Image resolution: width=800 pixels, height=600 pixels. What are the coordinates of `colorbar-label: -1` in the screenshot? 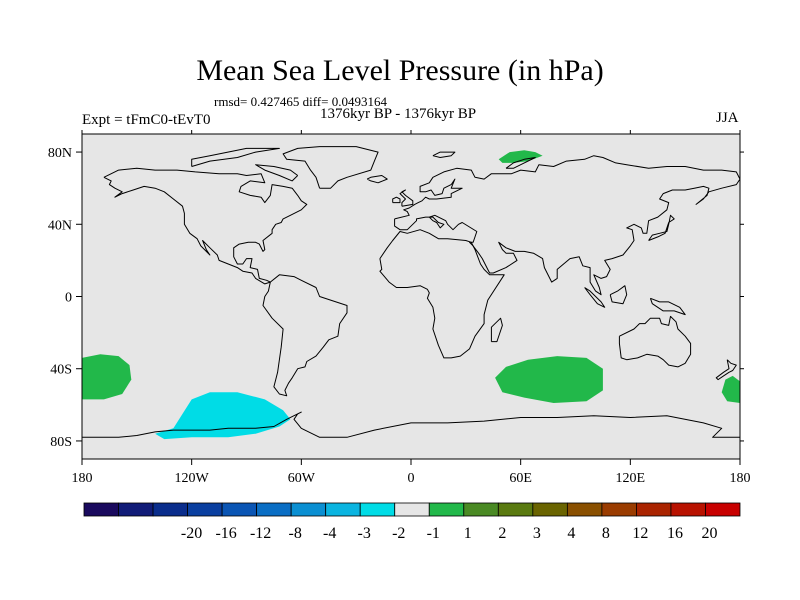 It's located at (433, 533).